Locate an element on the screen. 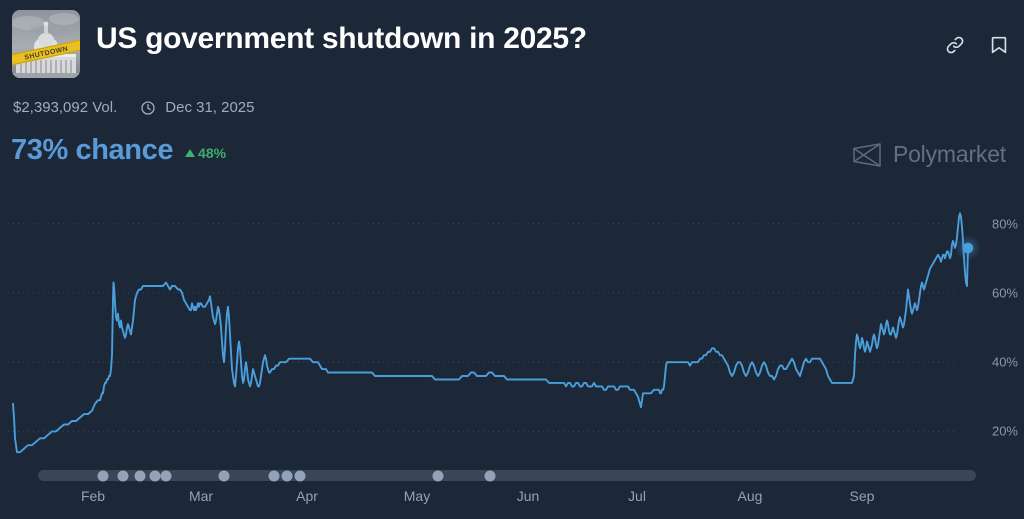  x-axis-tick-label: Jun is located at coordinates (528, 496).